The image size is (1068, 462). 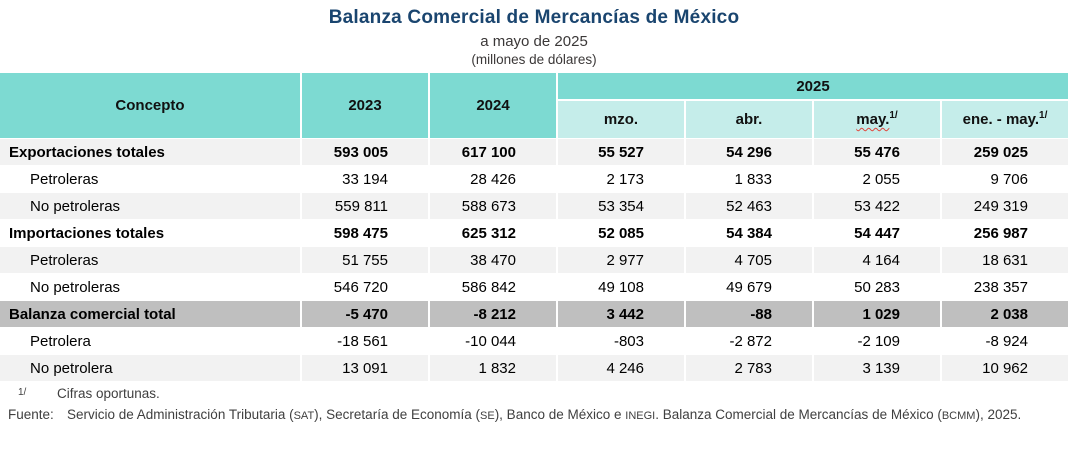 I want to click on cell-value: 49 679, so click(x=748, y=286).